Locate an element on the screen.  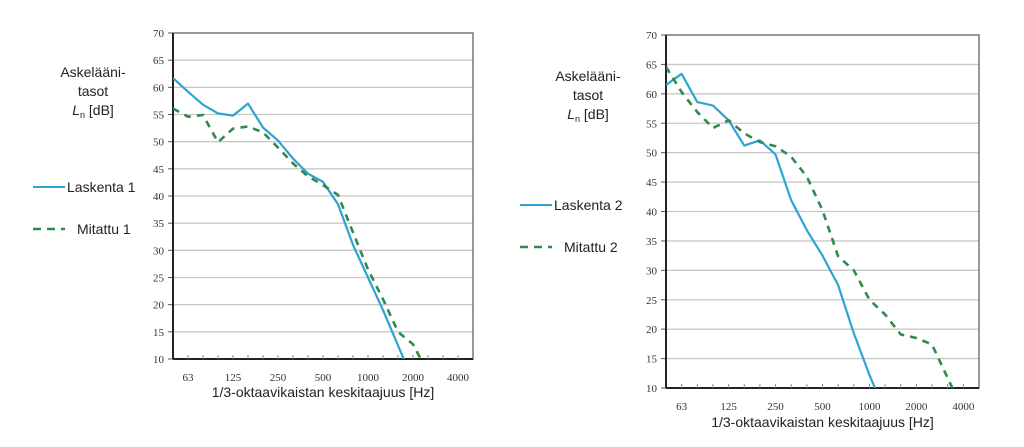
legend-label: Laskenta 2 is located at coordinates (588, 205).